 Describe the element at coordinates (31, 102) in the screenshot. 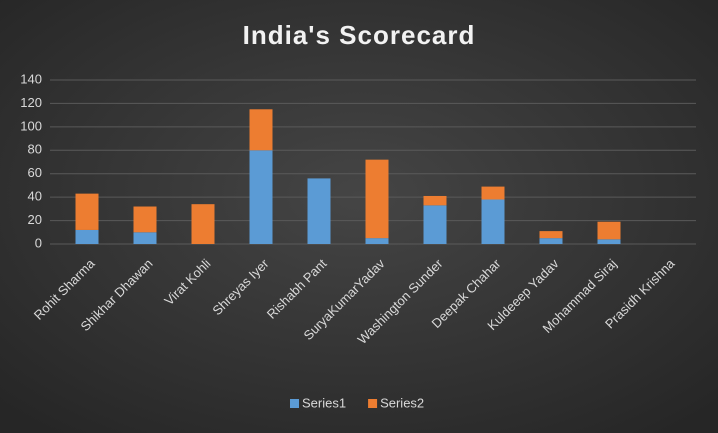

I see `y-tick-label: 120` at that location.